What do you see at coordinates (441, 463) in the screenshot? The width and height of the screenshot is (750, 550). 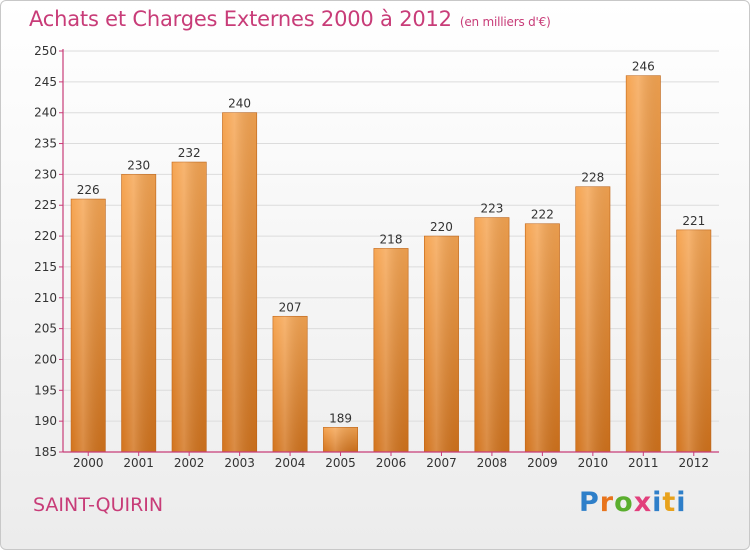 I see `x-tick-label: 2007` at bounding box center [441, 463].